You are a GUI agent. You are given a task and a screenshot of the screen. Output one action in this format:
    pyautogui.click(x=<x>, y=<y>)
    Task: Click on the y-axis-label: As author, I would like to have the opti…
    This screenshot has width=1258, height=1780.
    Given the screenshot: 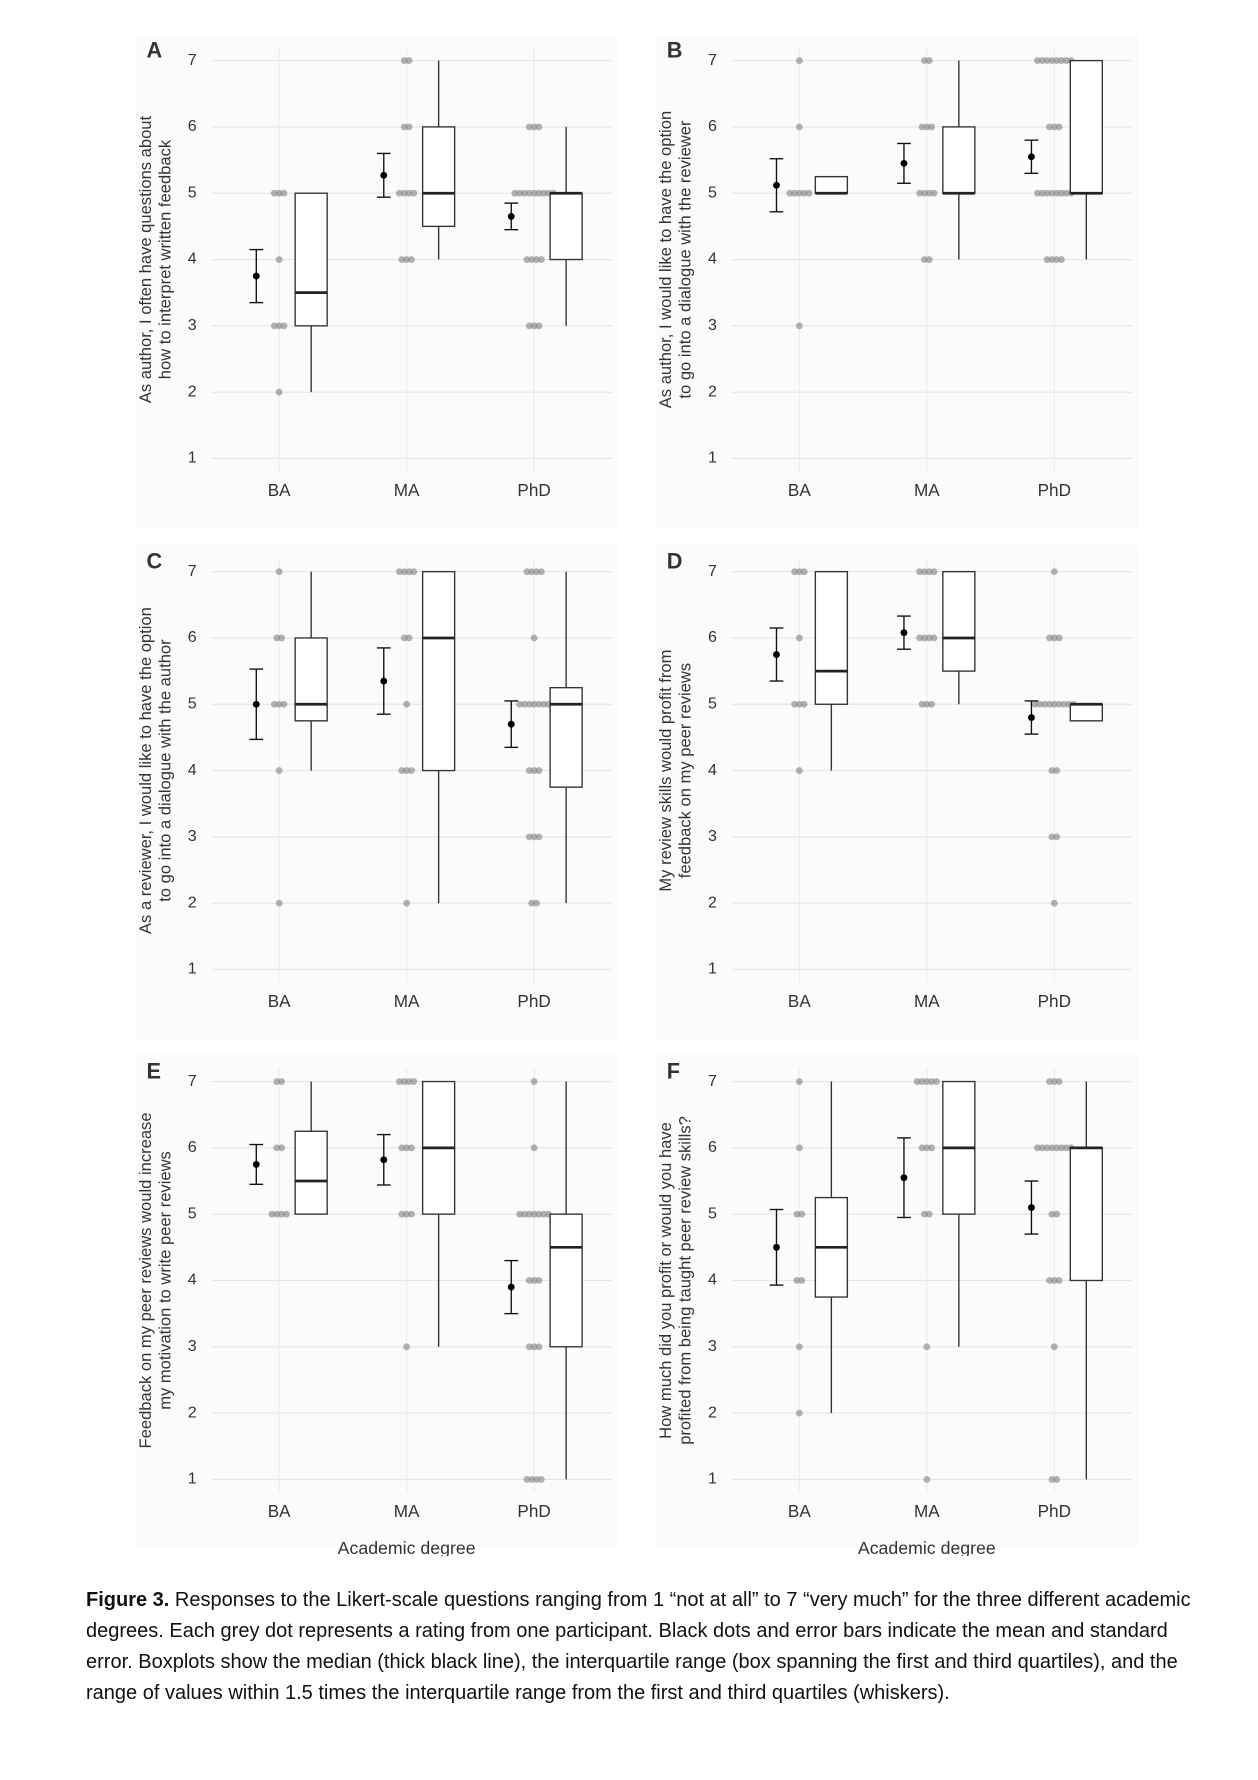 What is the action you would take?
    pyautogui.click(x=665, y=259)
    